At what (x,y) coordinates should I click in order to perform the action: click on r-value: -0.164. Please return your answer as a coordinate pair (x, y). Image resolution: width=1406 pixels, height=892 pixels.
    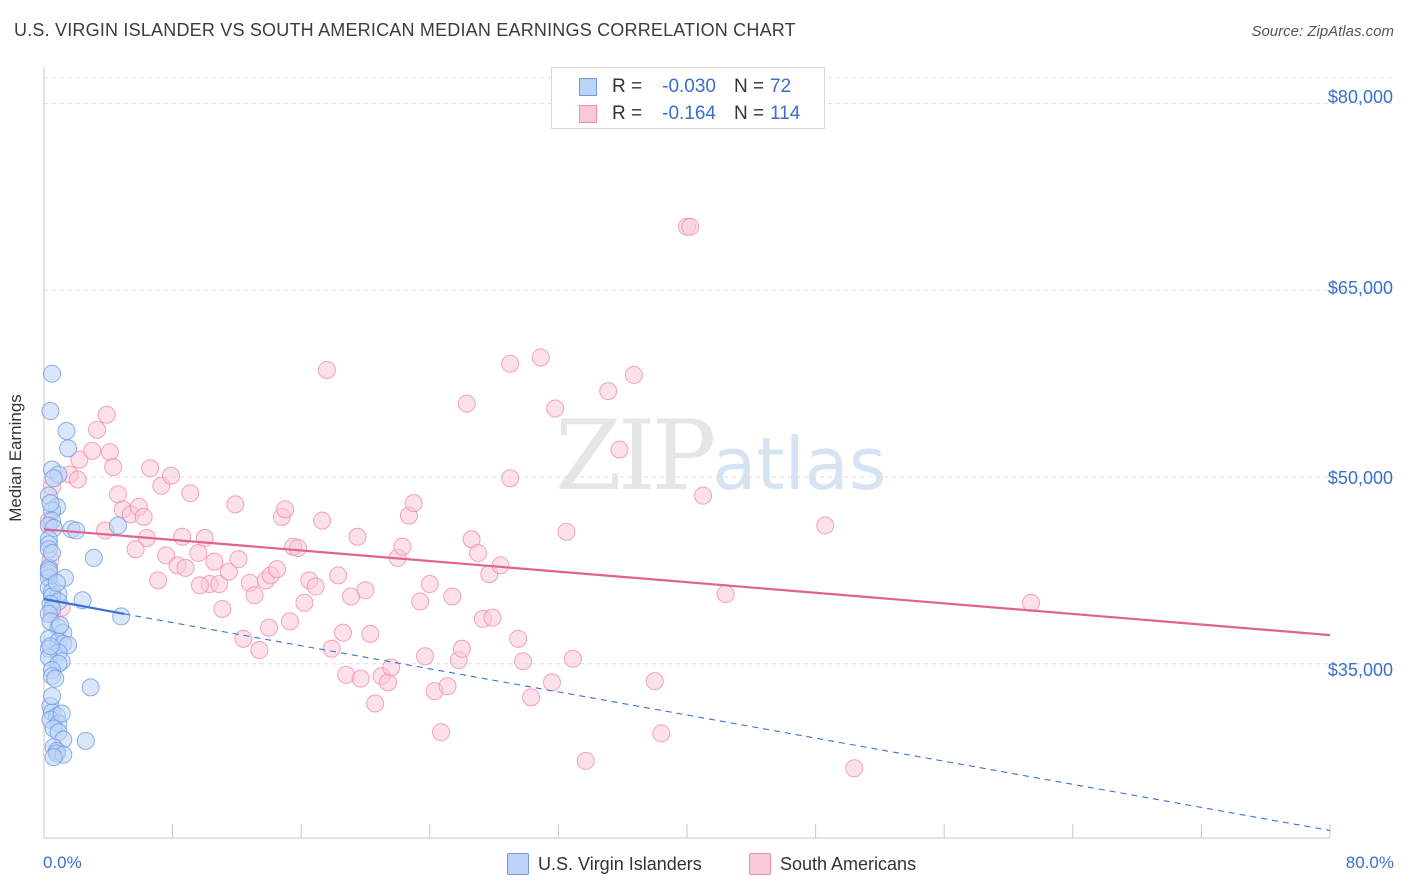
    Looking at the image, I should click on (689, 113).